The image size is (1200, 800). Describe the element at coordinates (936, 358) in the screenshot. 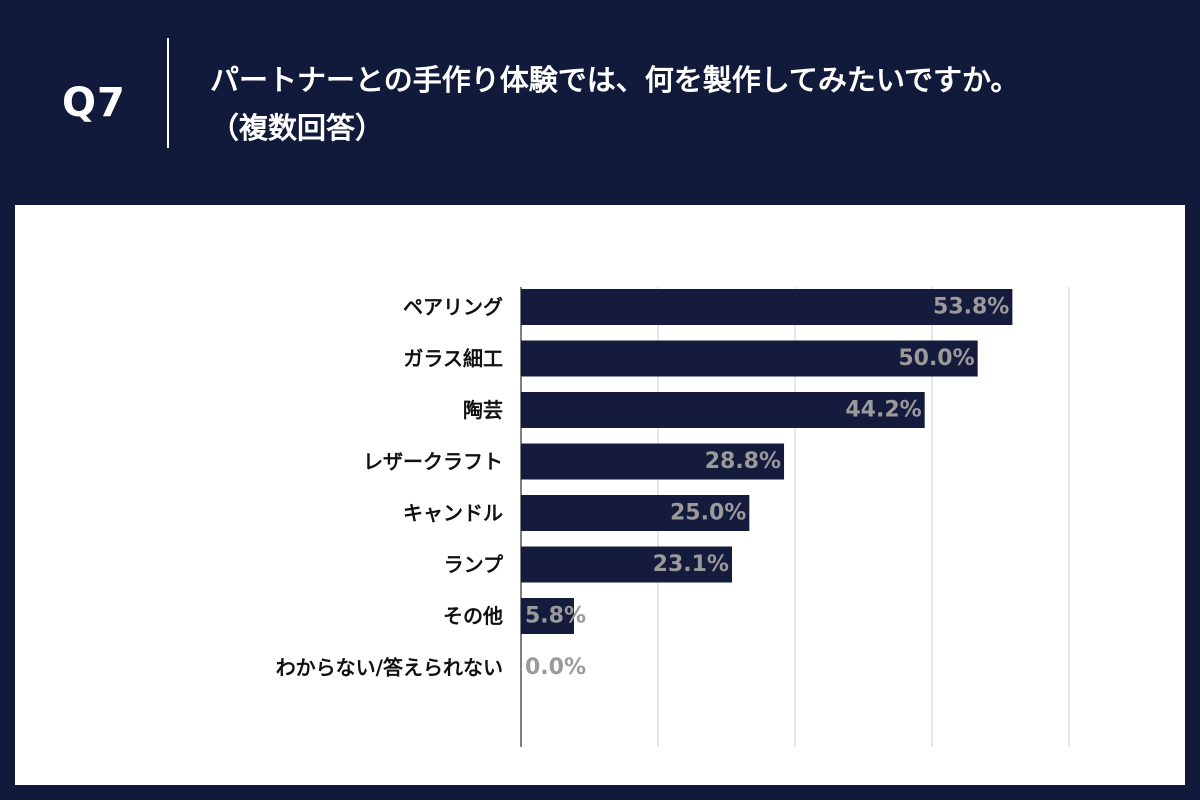

I see `value-label: 50.0%` at that location.